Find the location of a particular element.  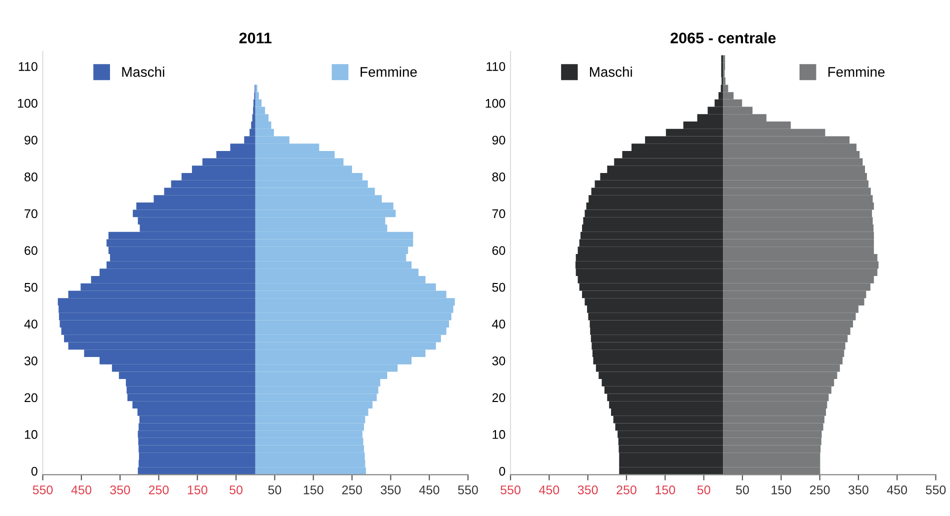

chart-title: 2065 - centrale is located at coordinates (723, 38).